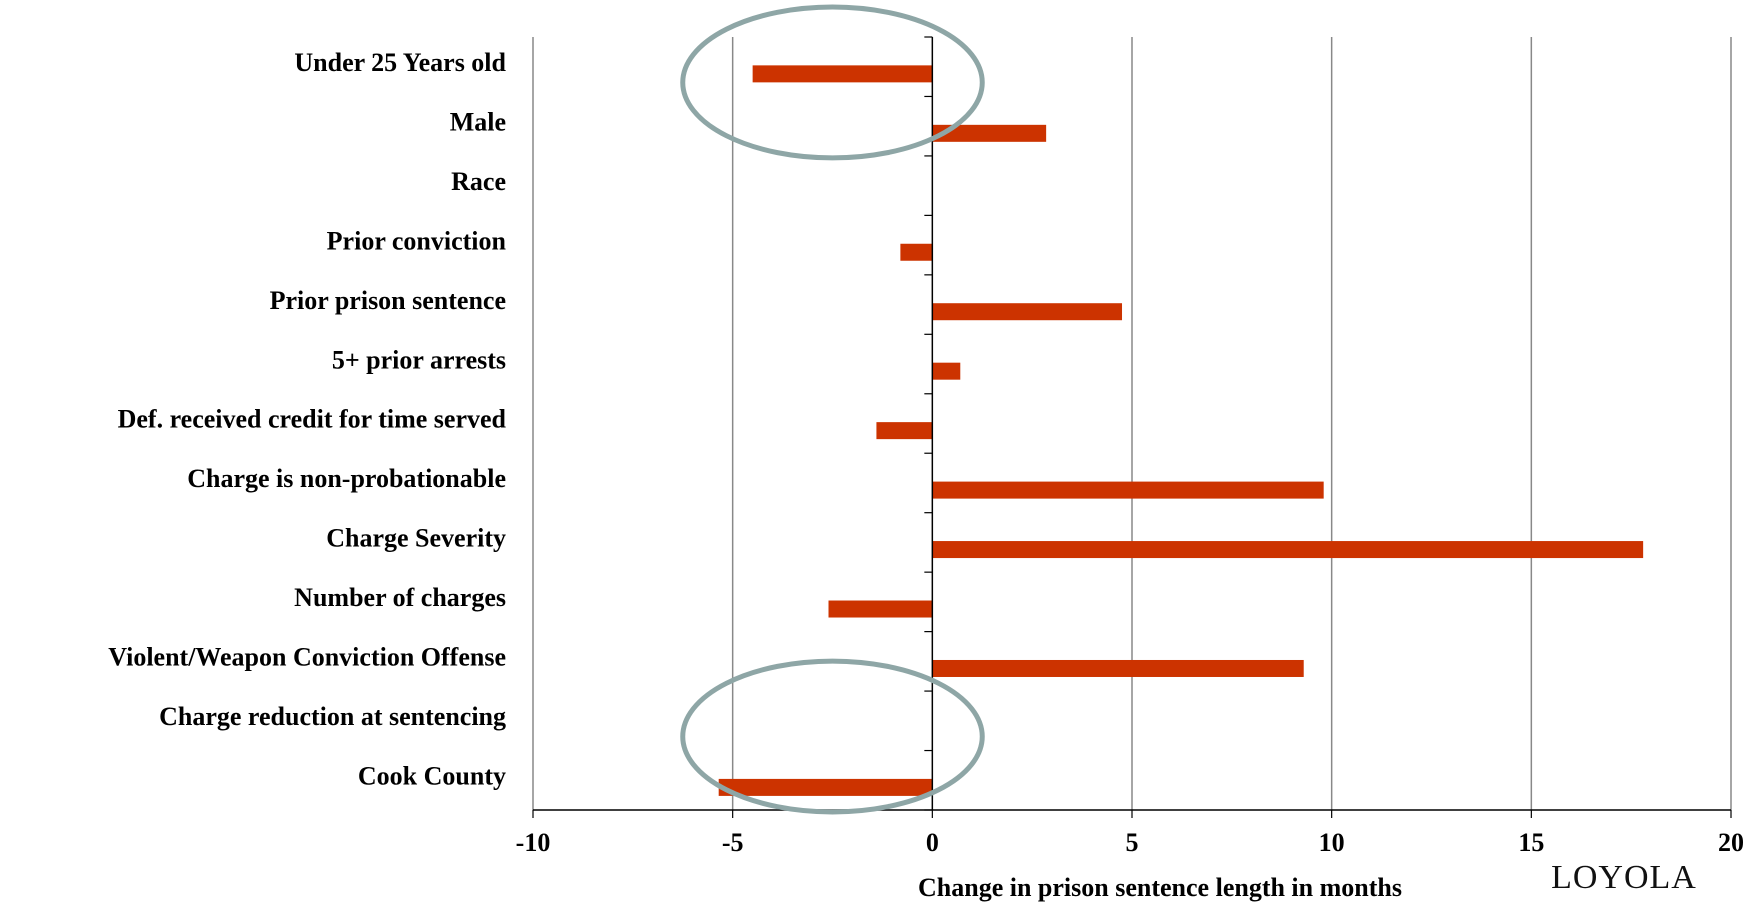  Describe the element at coordinates (332, 716) in the screenshot. I see `category-label-11: Charge reduction at sentencing` at that location.